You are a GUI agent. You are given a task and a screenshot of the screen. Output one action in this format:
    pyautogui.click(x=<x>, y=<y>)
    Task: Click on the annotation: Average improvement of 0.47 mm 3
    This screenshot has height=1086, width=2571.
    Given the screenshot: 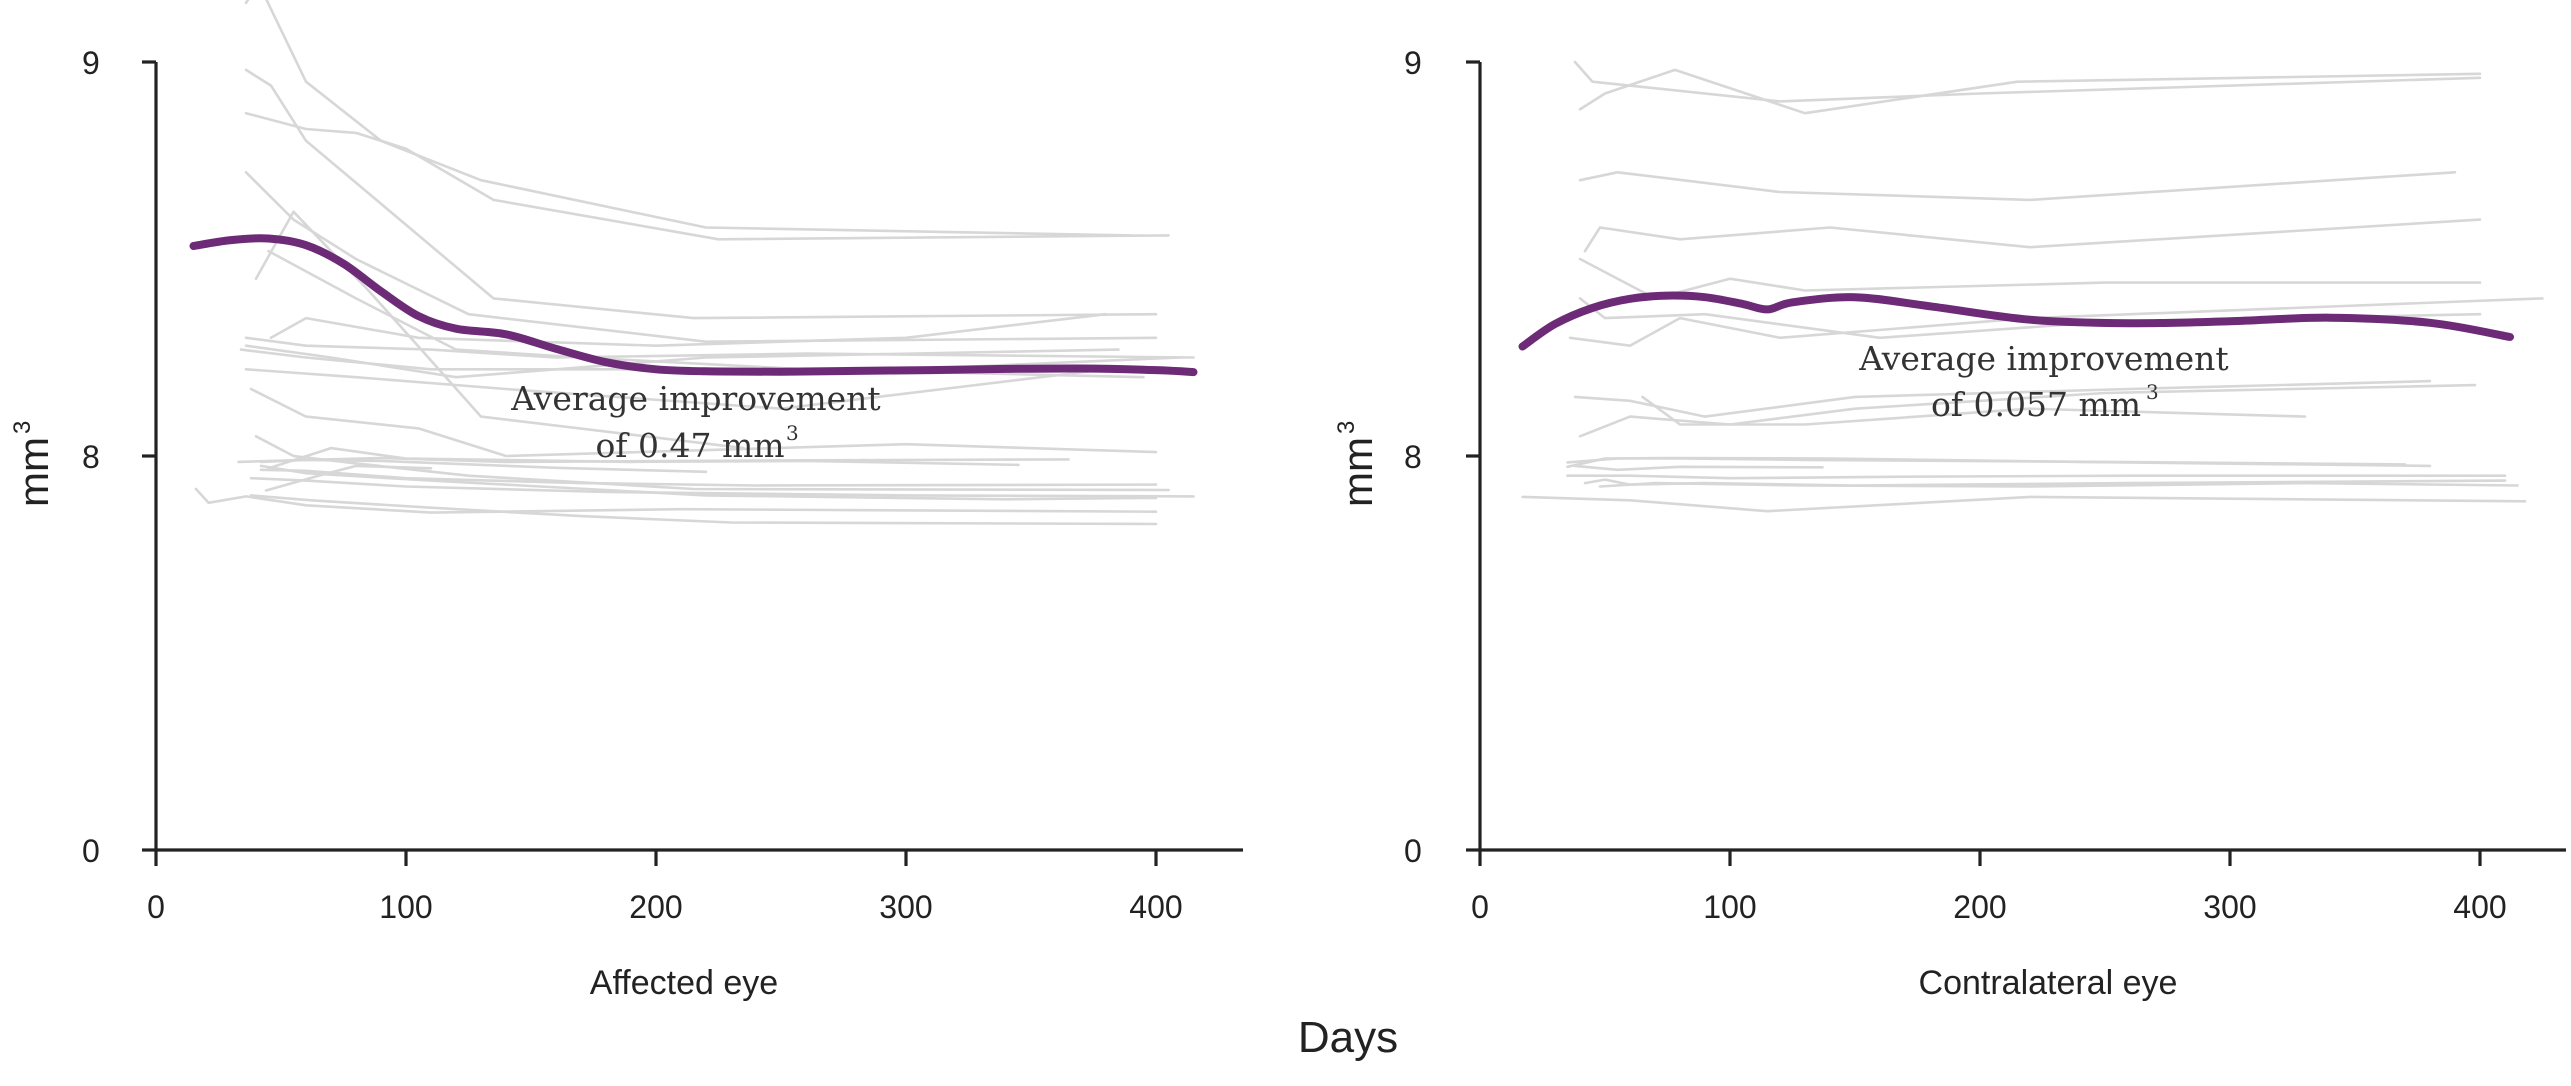 What is the action you would take?
    pyautogui.click(x=695, y=422)
    